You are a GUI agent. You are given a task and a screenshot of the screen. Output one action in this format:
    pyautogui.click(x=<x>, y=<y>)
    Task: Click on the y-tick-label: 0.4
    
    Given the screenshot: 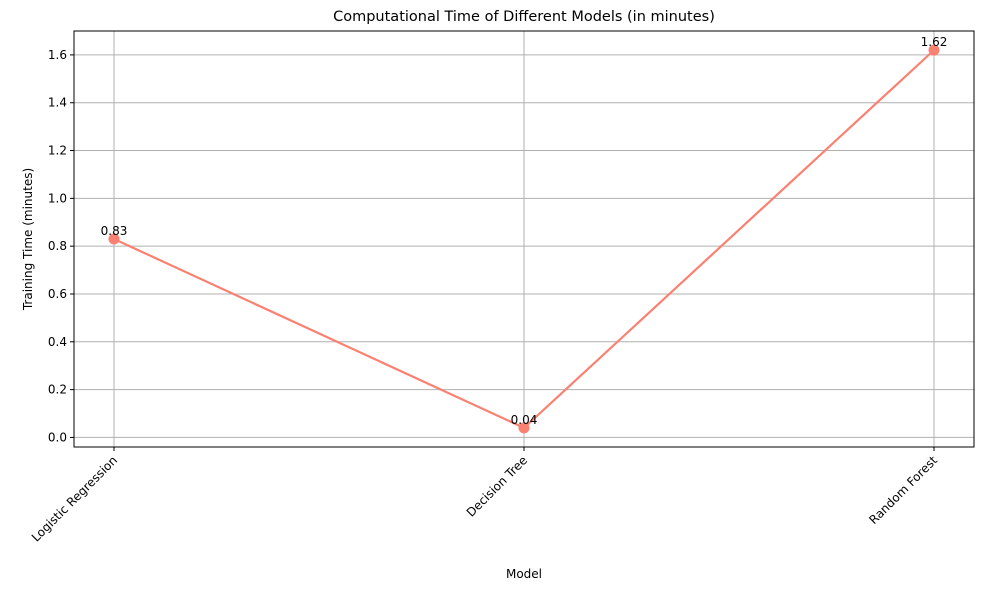 What is the action you would take?
    pyautogui.click(x=57, y=342)
    